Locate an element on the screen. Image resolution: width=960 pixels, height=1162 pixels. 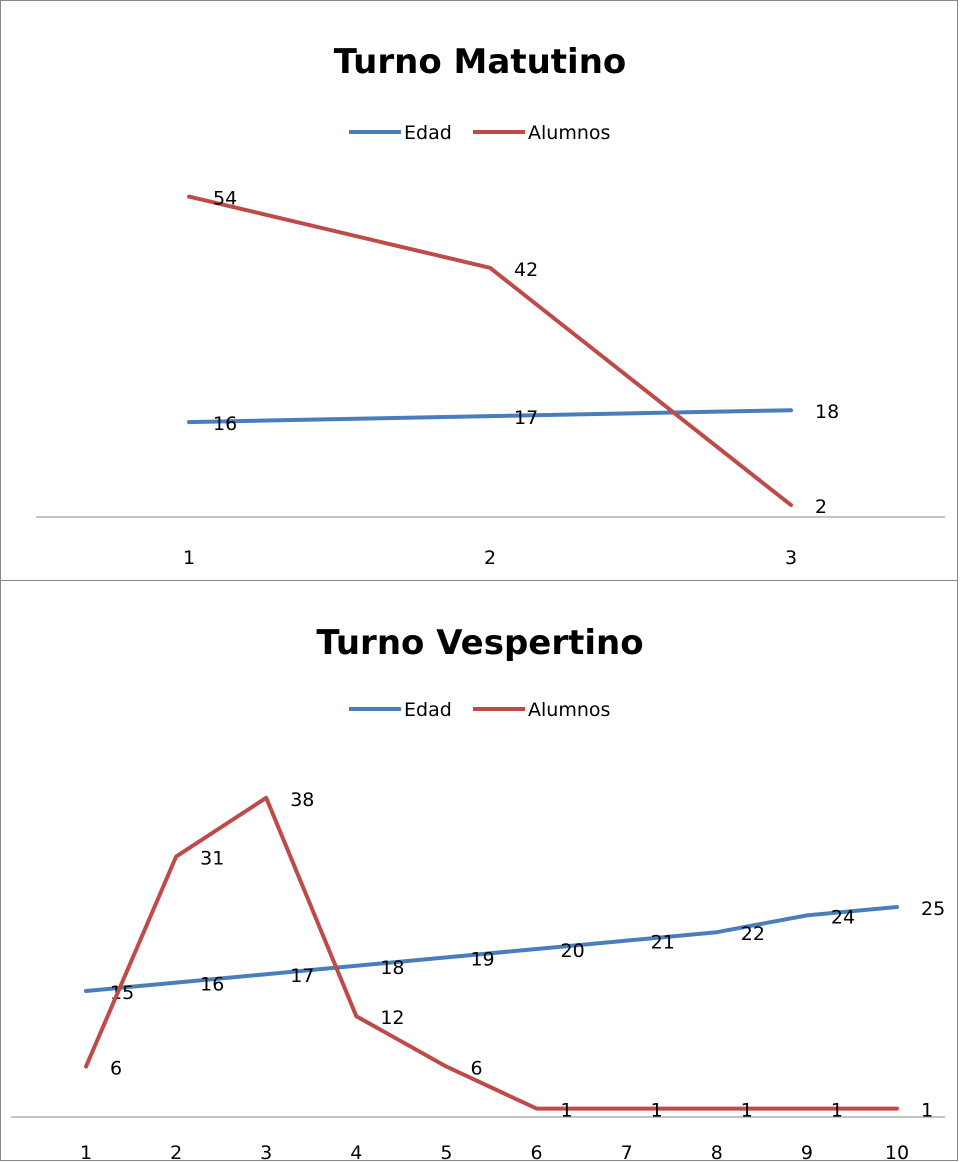
data-label: 22 is located at coordinates (753, 934).